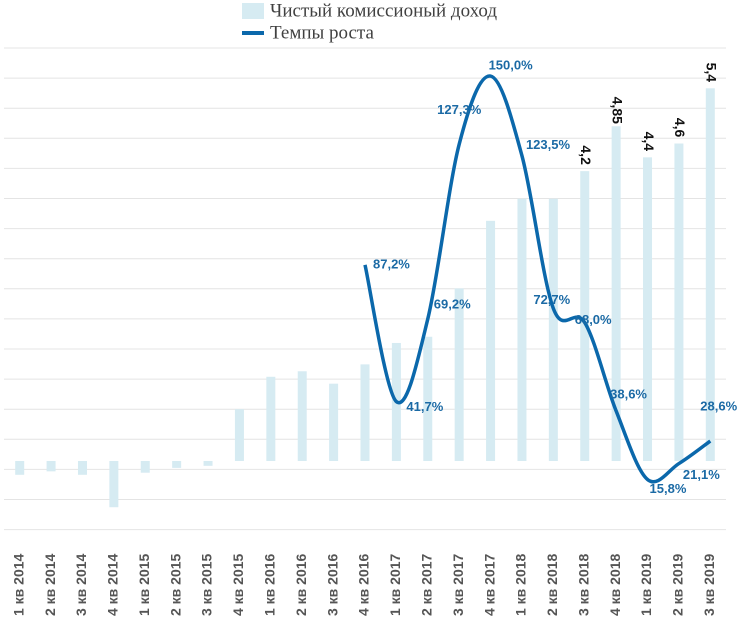  I want to click on line-value-label: 41,7%, so click(424, 406).